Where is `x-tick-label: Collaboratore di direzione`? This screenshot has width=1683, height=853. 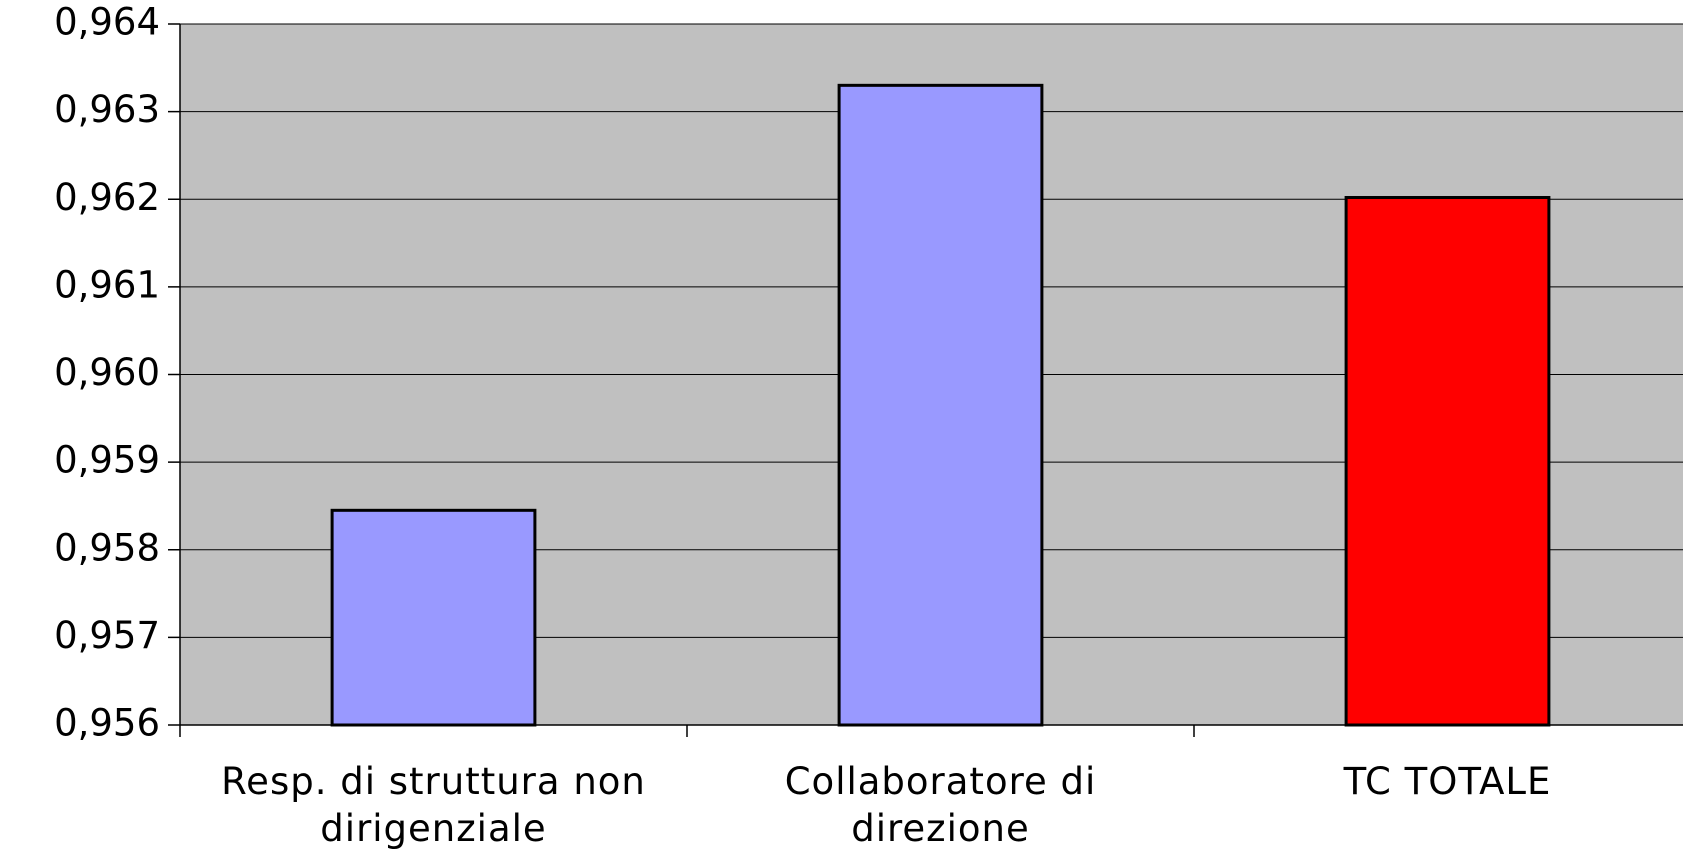 x-tick-label: Collaboratore di direzione is located at coordinates (940, 805).